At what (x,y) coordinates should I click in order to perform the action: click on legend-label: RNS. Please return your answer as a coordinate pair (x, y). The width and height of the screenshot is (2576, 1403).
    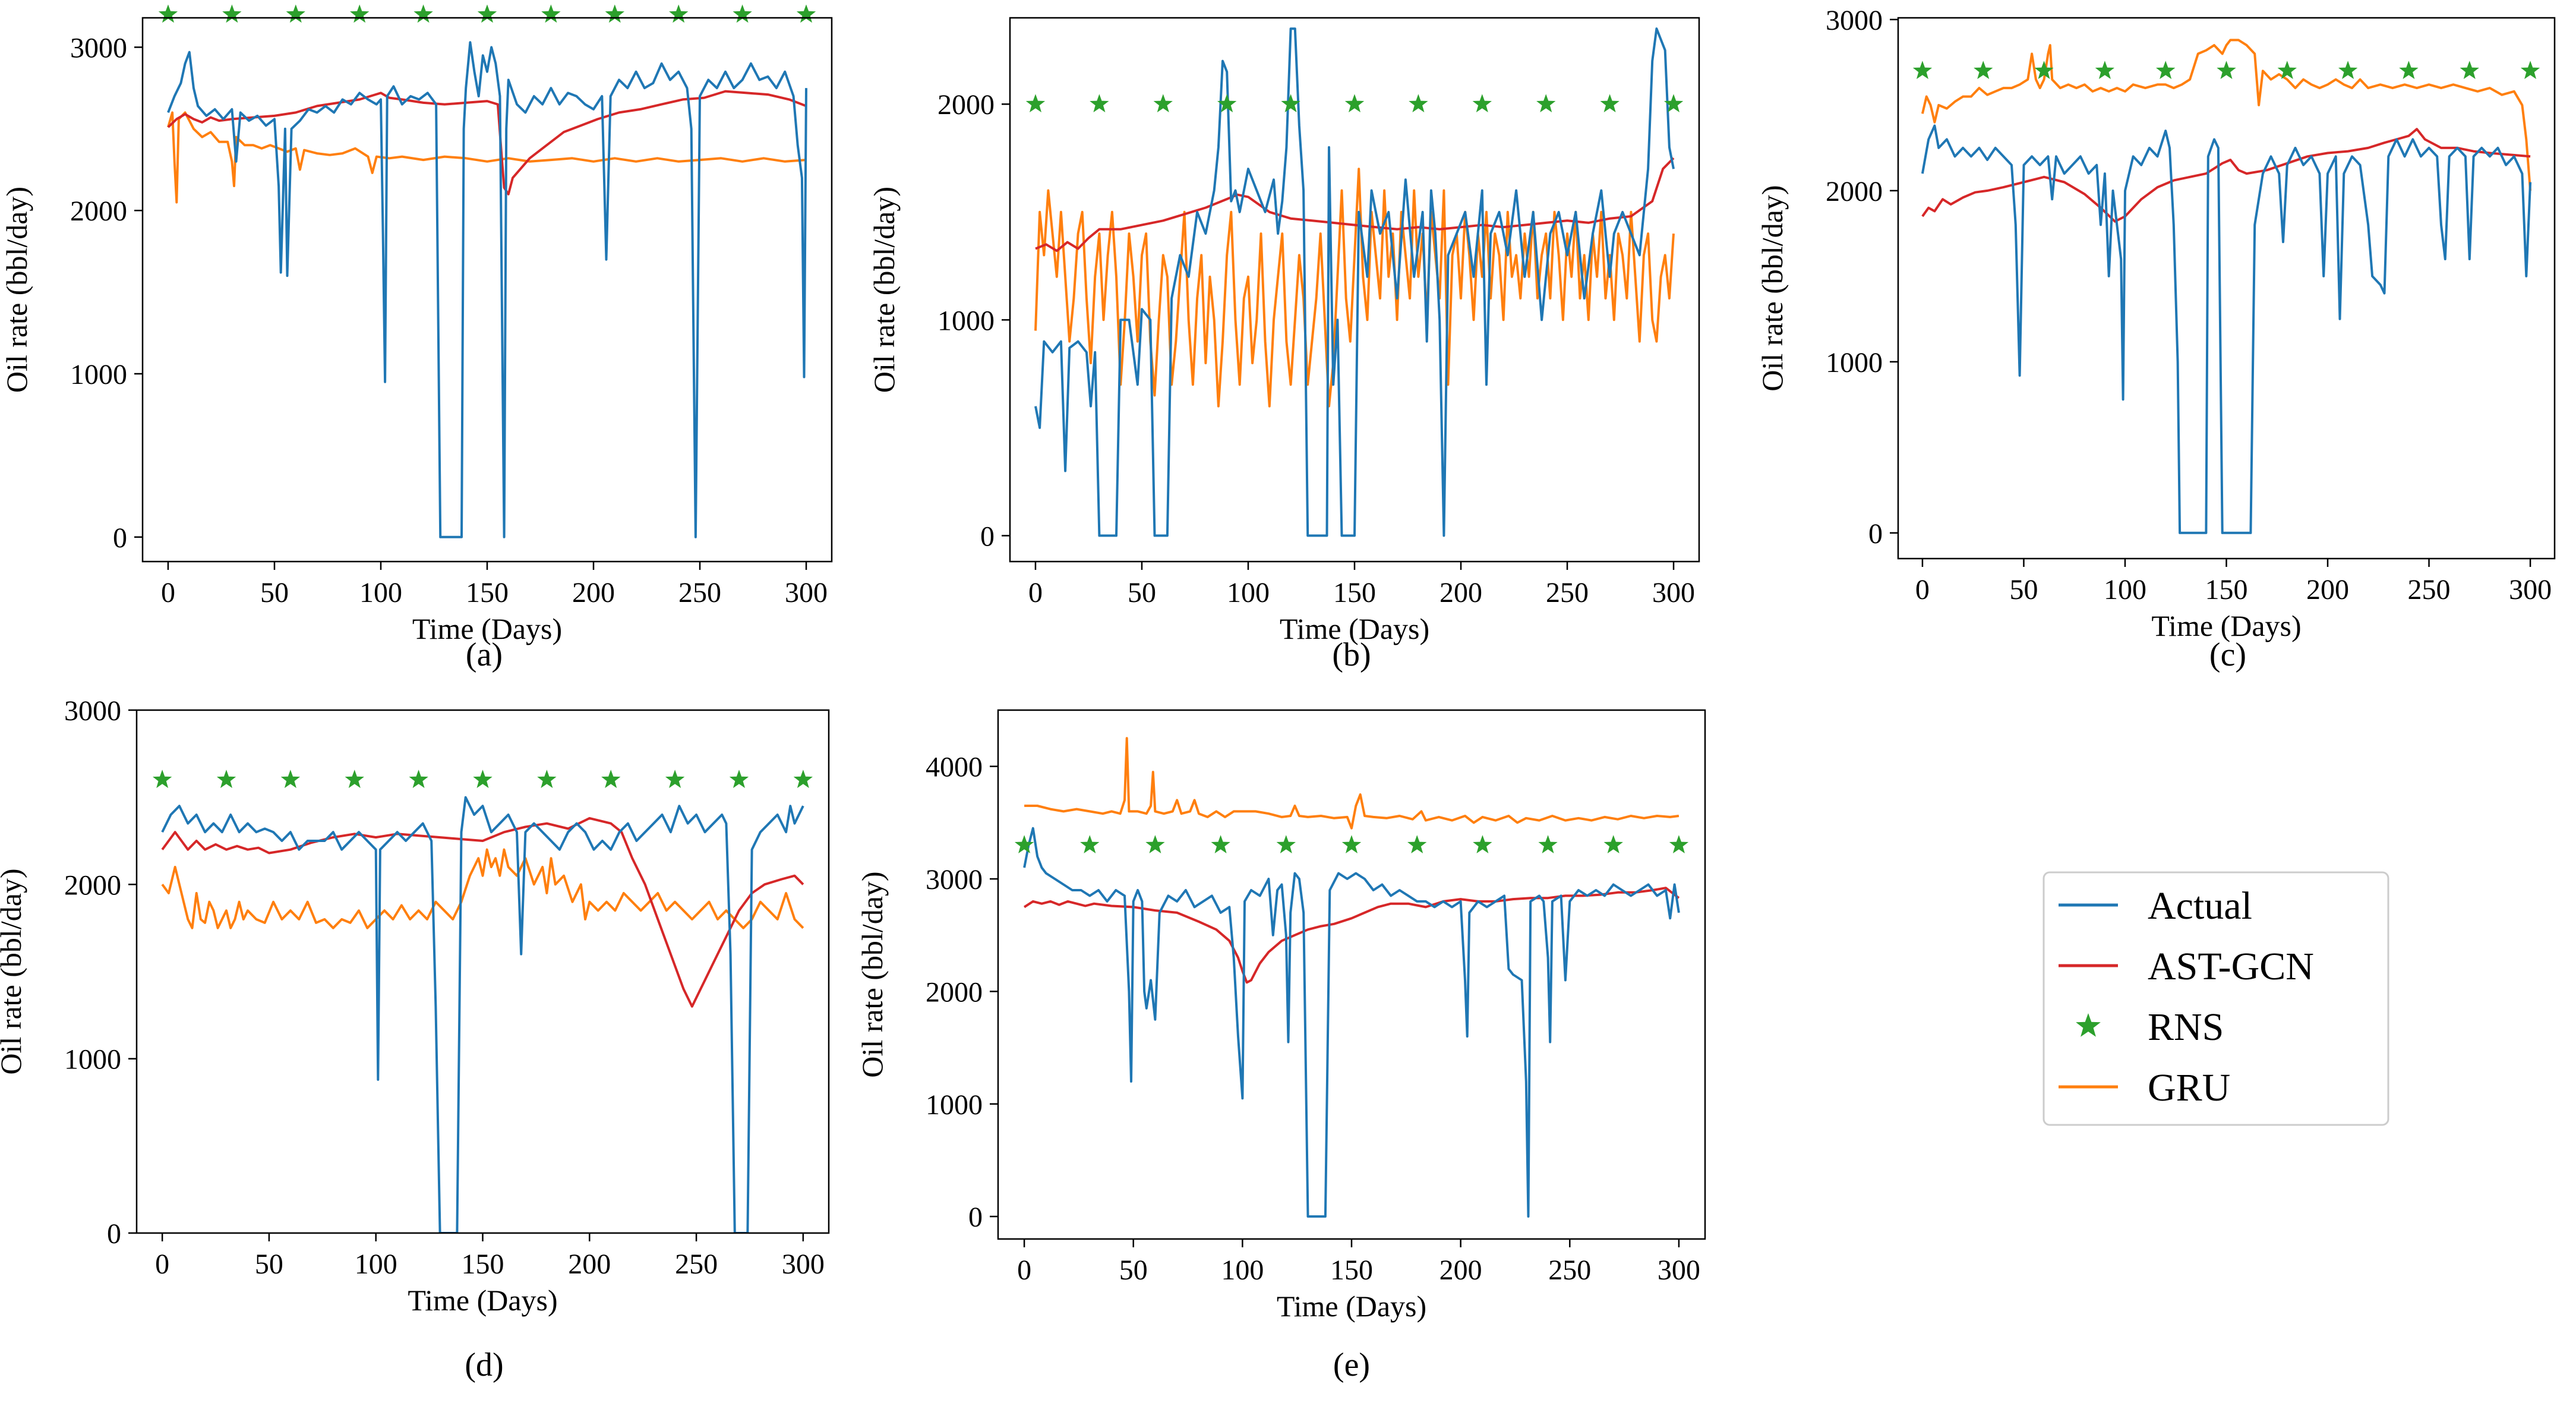
    Looking at the image, I should click on (2186, 1027).